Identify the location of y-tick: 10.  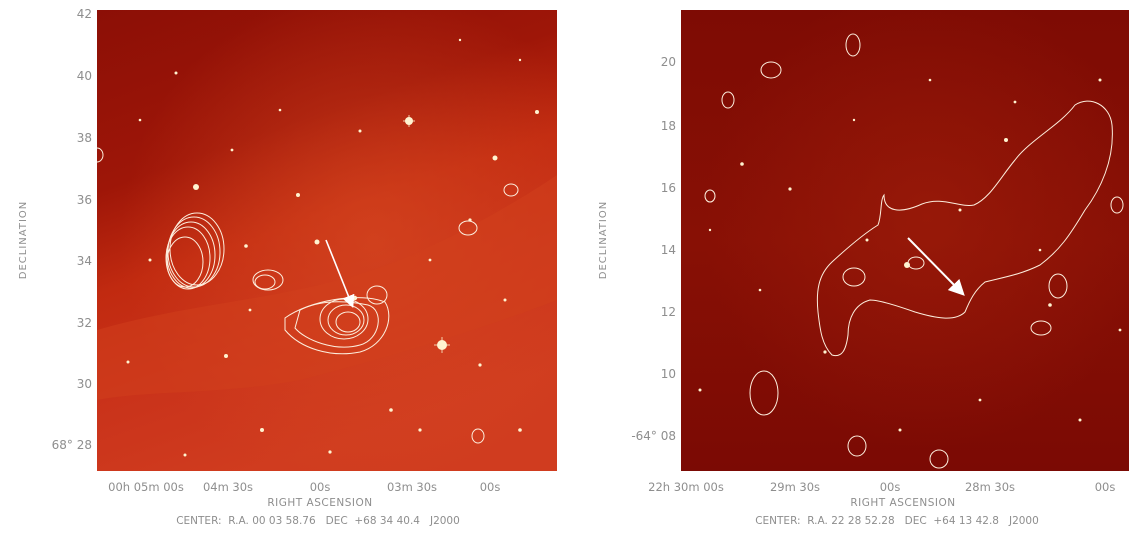
(668, 374).